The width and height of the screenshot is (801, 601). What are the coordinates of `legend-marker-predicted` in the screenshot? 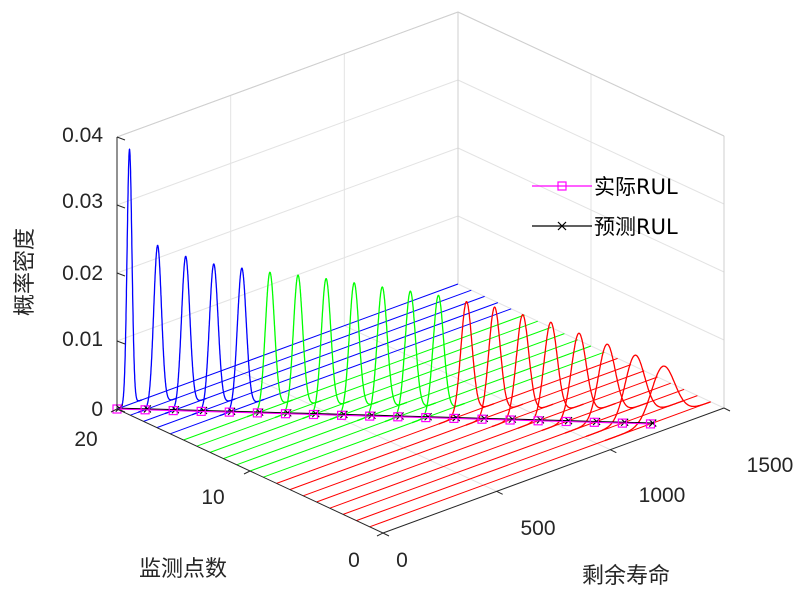 It's located at (562, 226).